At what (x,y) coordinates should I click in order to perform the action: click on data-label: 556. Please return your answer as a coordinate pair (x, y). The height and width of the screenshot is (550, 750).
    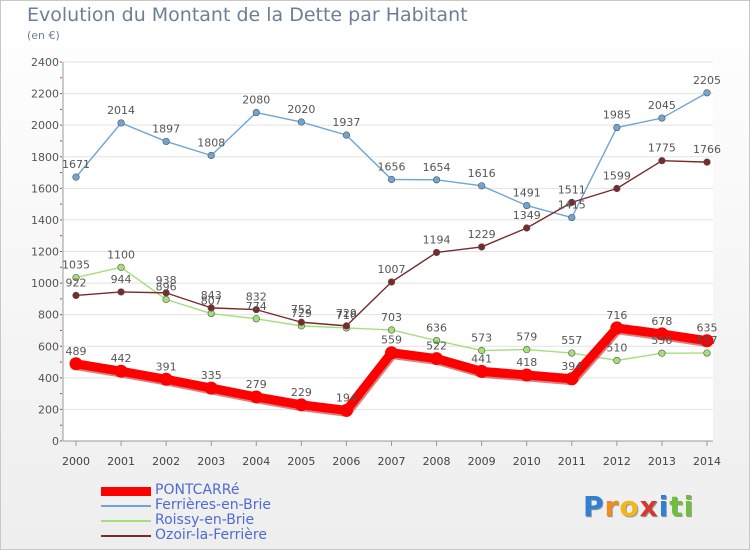
    Looking at the image, I should click on (661, 340).